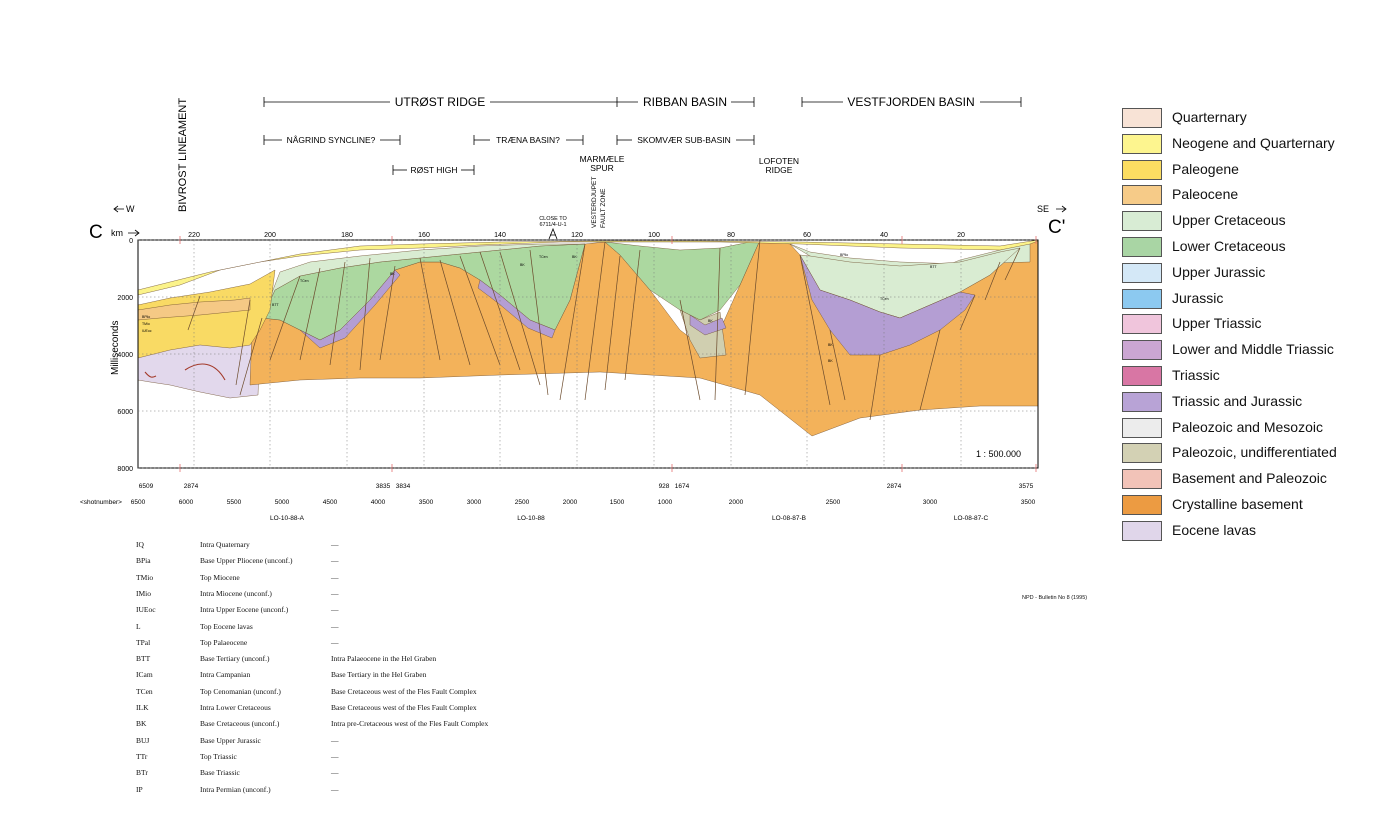 The image size is (1400, 832). Describe the element at coordinates (500, 235) in the screenshot. I see `km-tick-label: 140` at that location.